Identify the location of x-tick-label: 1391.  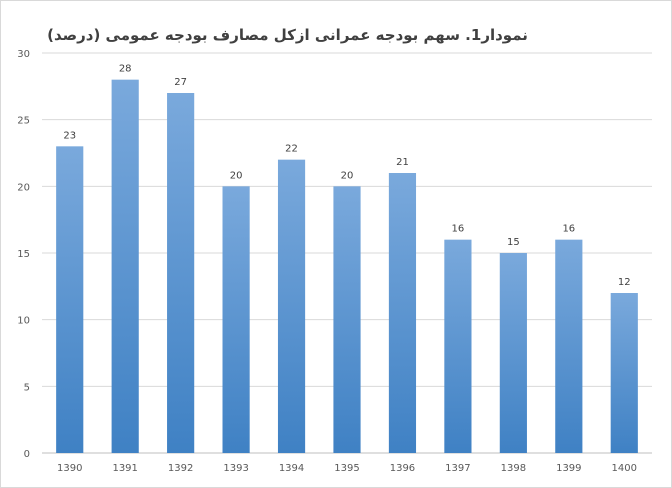
(124, 468).